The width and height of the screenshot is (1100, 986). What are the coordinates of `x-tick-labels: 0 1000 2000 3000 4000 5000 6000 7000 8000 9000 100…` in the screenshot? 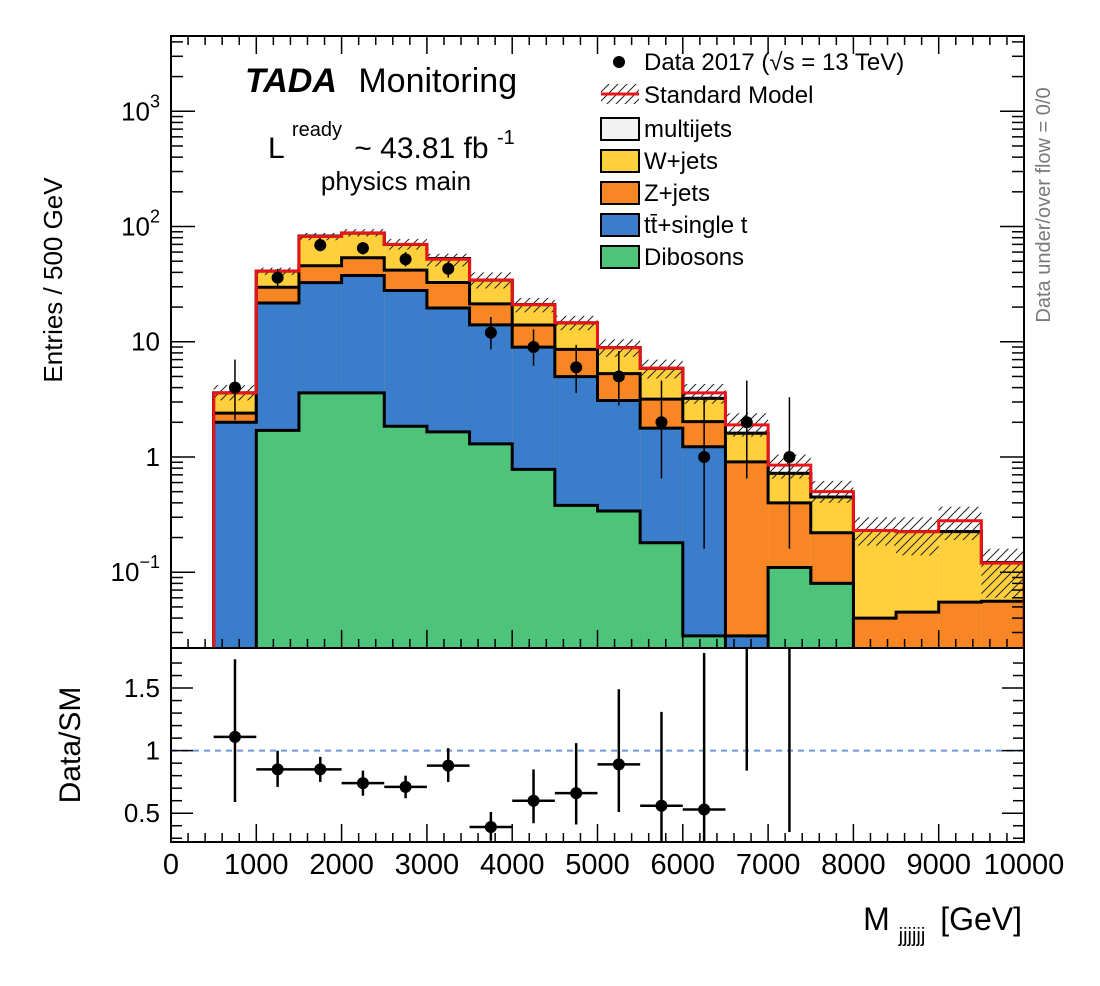 It's located at (613, 865).